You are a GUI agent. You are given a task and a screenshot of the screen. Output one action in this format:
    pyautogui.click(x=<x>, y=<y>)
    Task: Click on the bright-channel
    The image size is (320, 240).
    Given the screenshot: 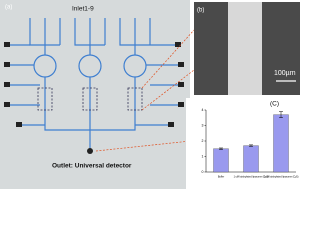 What is the action you would take?
    pyautogui.click(x=245, y=48)
    